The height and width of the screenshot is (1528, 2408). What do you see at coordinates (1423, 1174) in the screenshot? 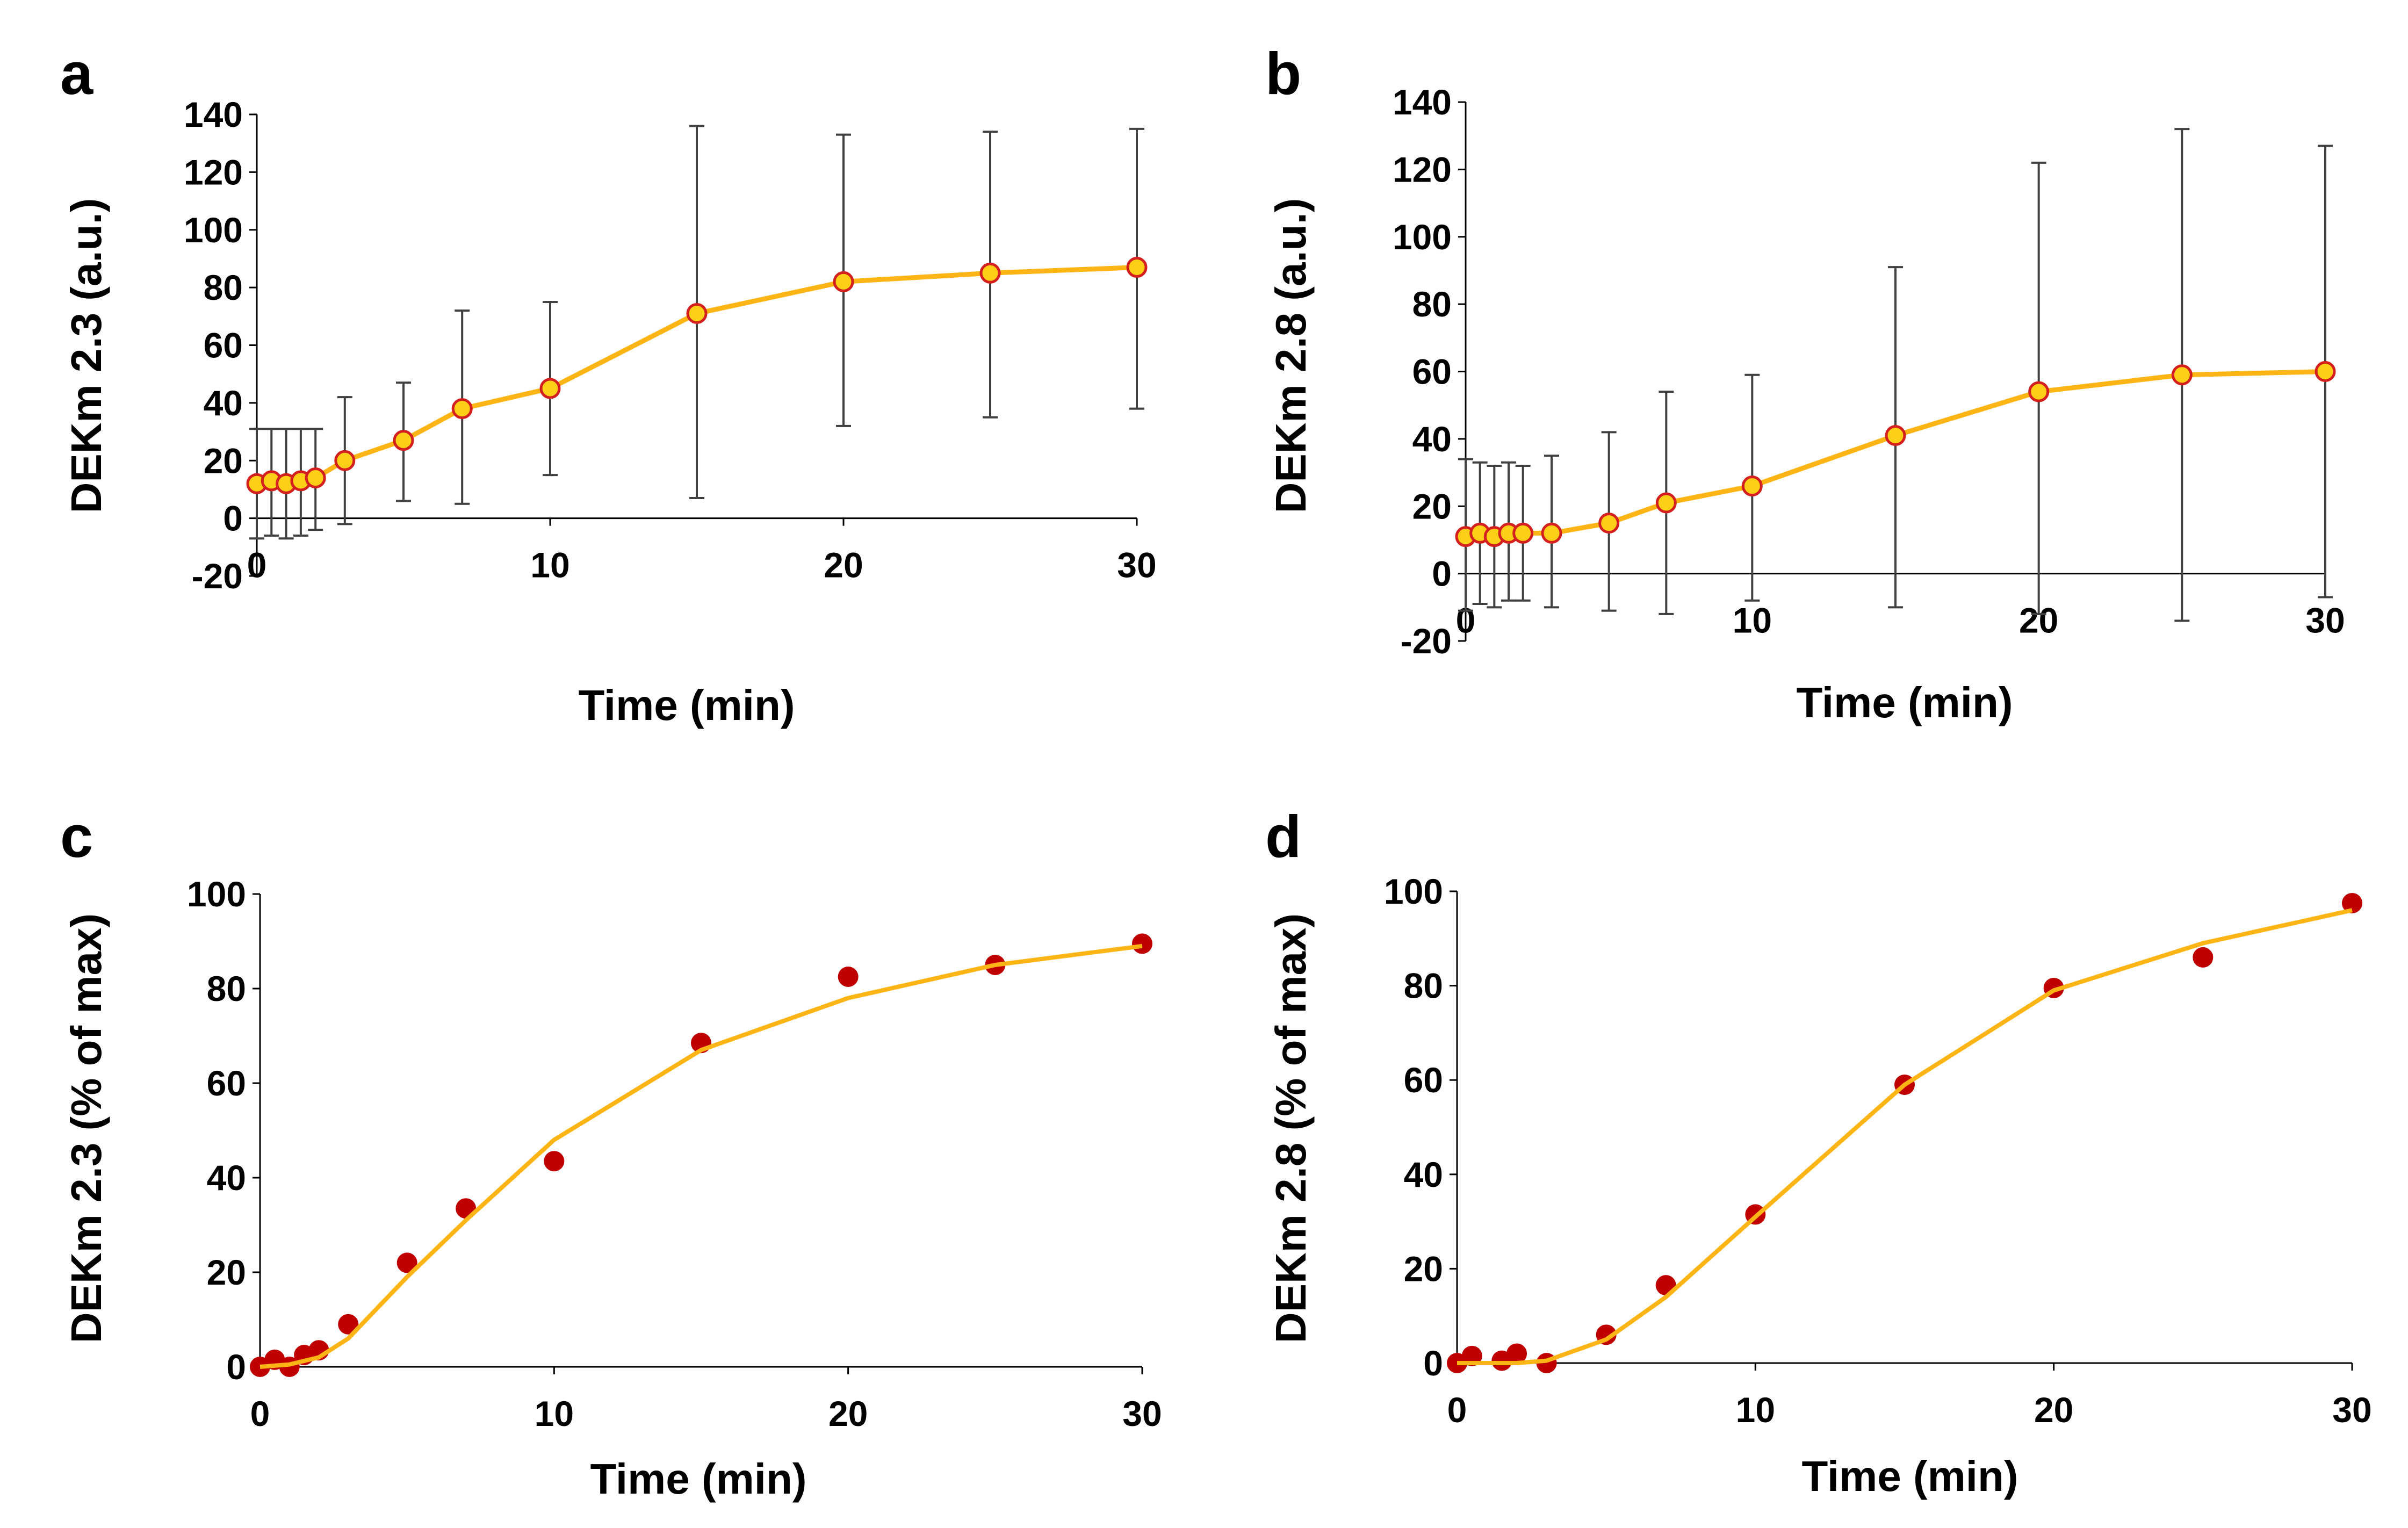
I see `panel-d-y-tick-label: 40` at bounding box center [1423, 1174].